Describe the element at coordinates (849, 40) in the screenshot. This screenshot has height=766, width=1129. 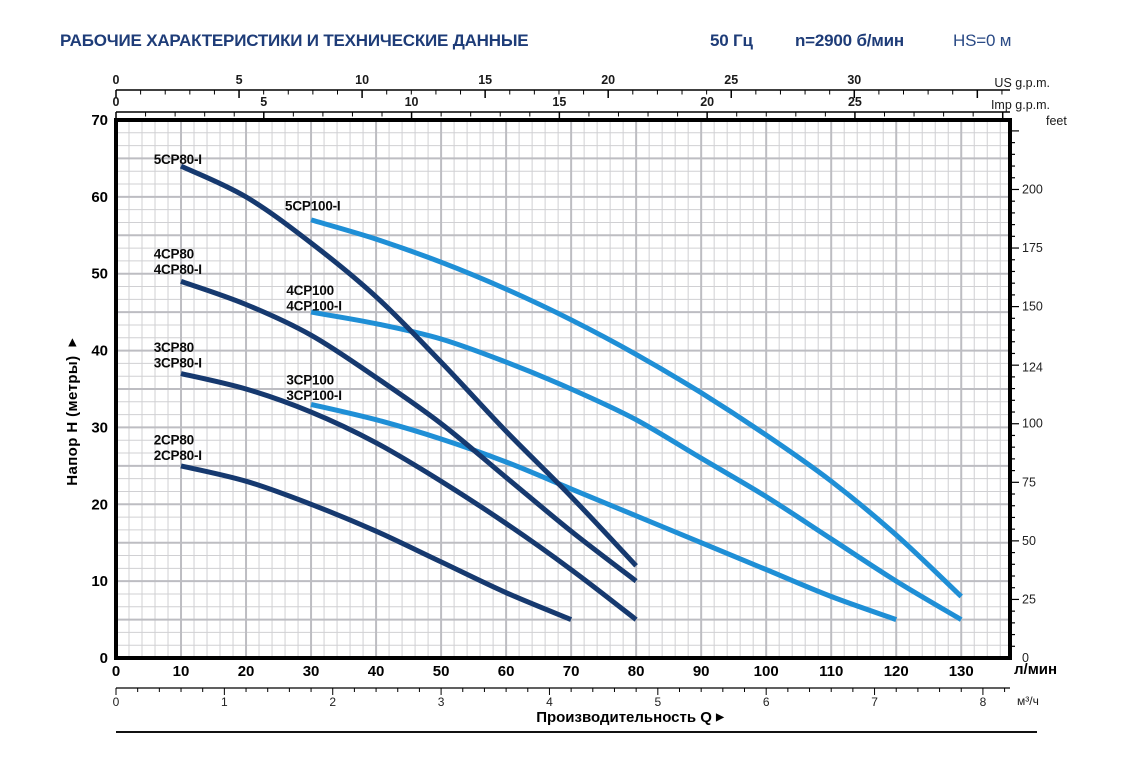
I see `rotation-speed-value: n=2900 б/мин` at that location.